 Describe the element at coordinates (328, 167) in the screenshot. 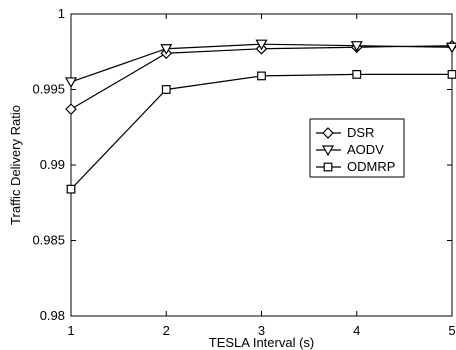

I see `legend-marker-odmrp` at that location.